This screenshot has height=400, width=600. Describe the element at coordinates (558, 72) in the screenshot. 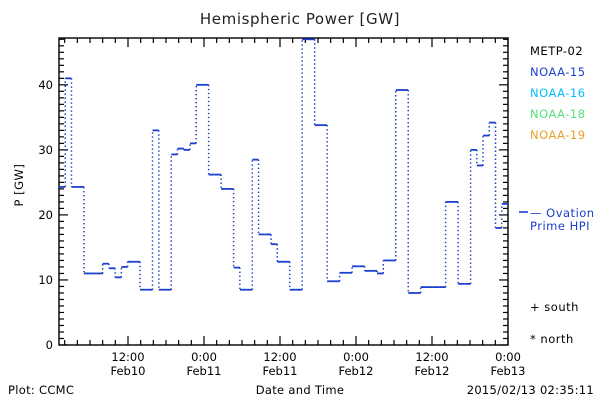

I see `legend-item-noaa-15: NOAA-15` at that location.